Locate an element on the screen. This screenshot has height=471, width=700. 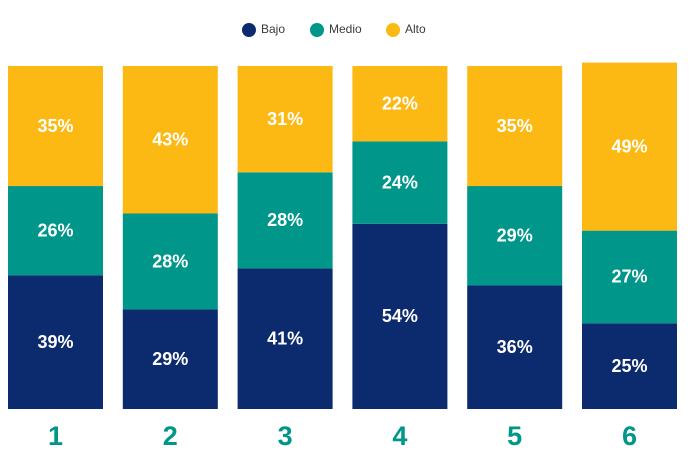
value-label: 36% is located at coordinates (515, 347).